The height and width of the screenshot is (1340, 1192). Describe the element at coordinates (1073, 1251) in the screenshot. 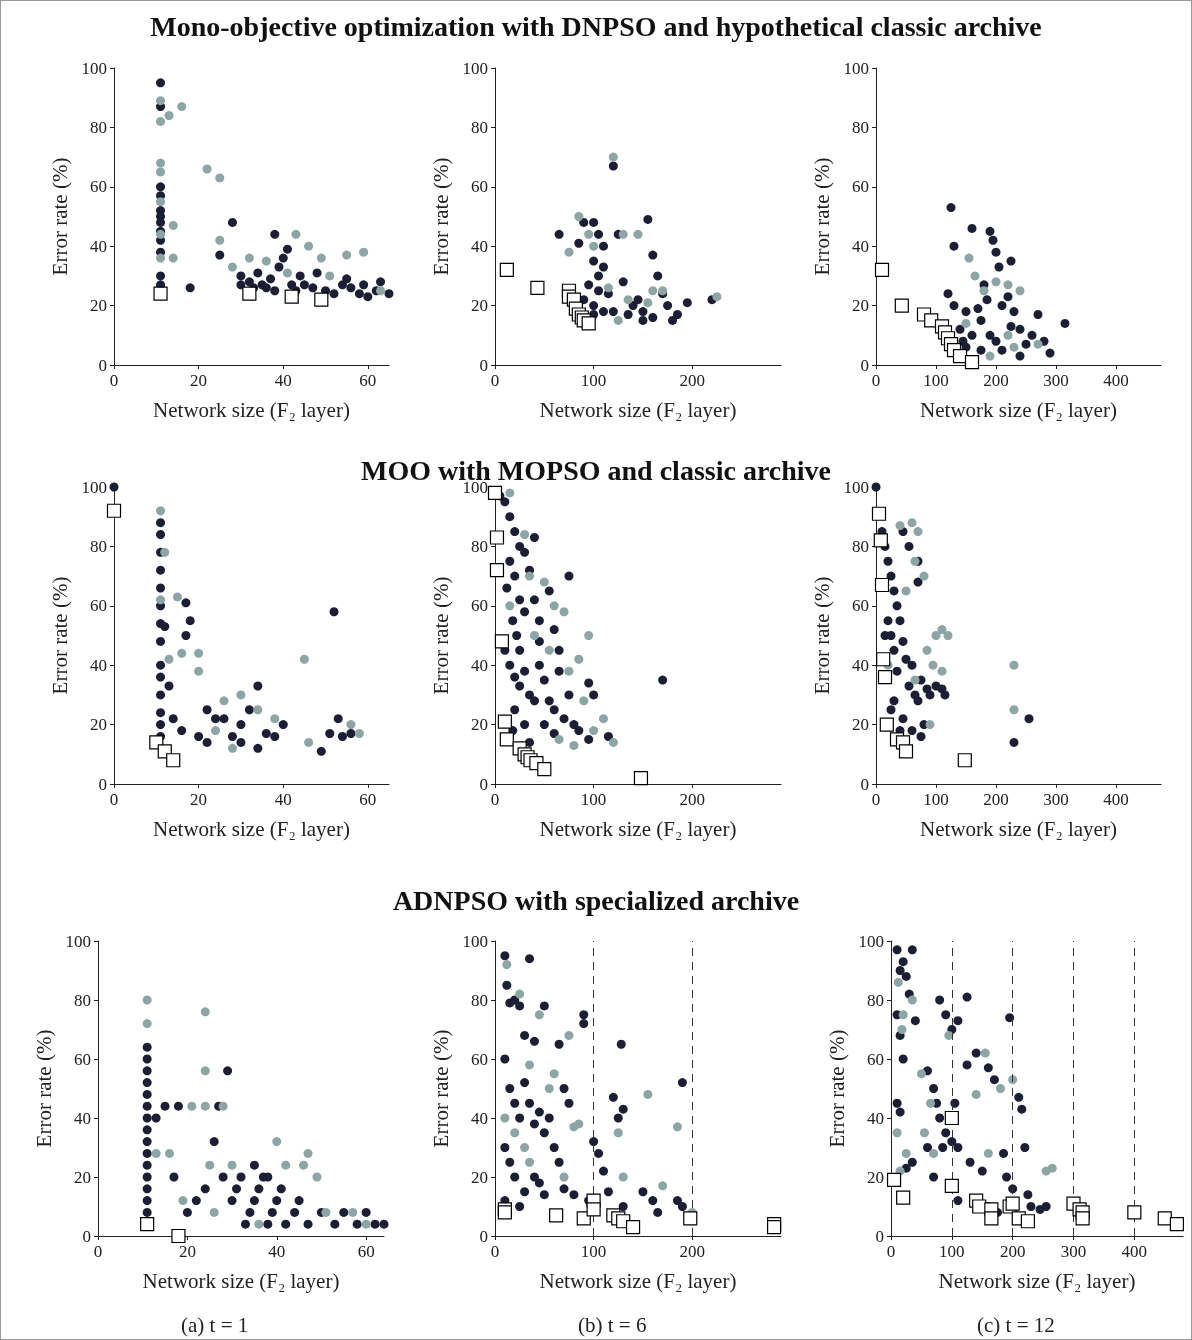

I see `x-tick-label: 300` at that location.